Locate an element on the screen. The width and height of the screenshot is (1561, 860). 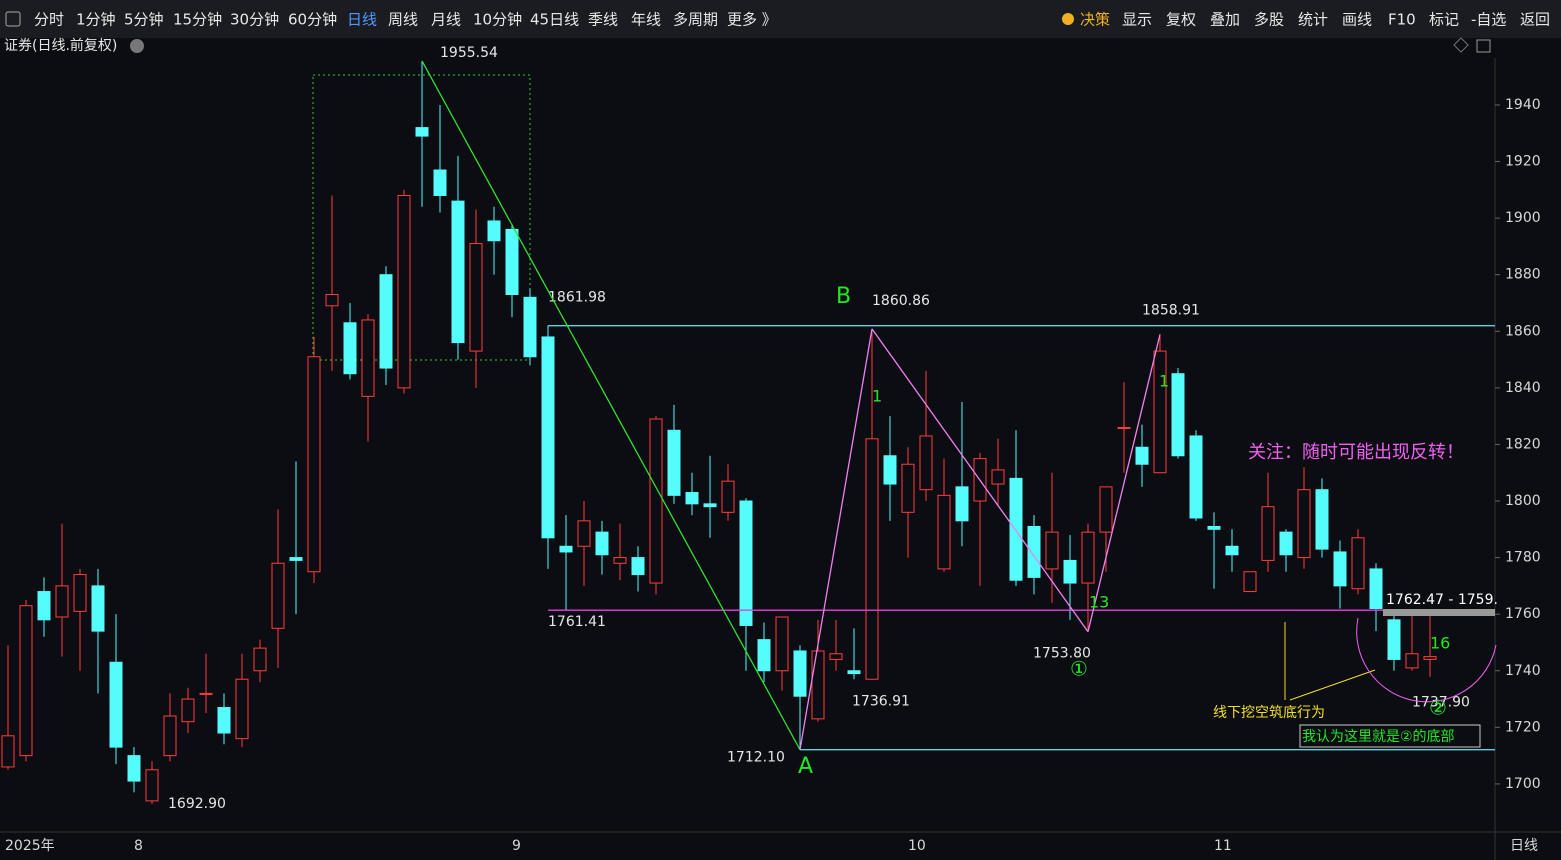
y-tick-label: 1740 is located at coordinates (1523, 671).